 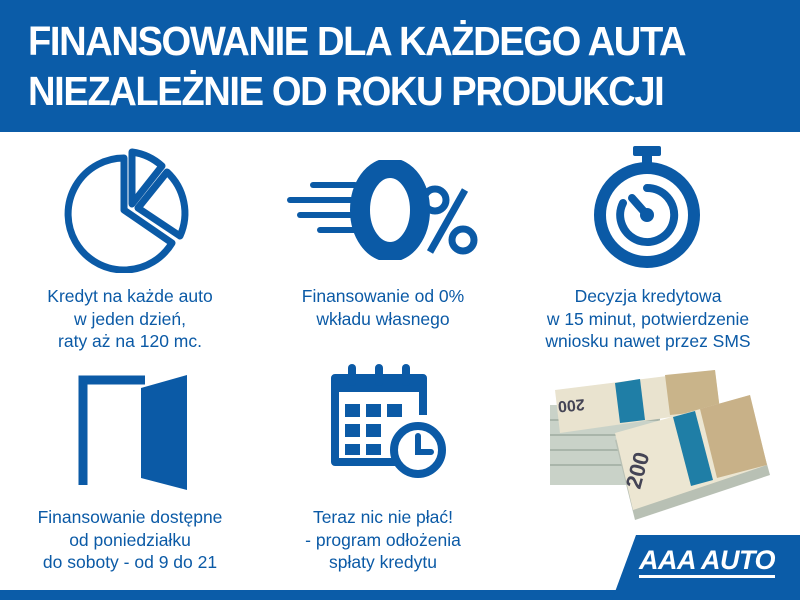 What do you see at coordinates (126, 210) in the screenshot?
I see `pie-chart-icon` at bounding box center [126, 210].